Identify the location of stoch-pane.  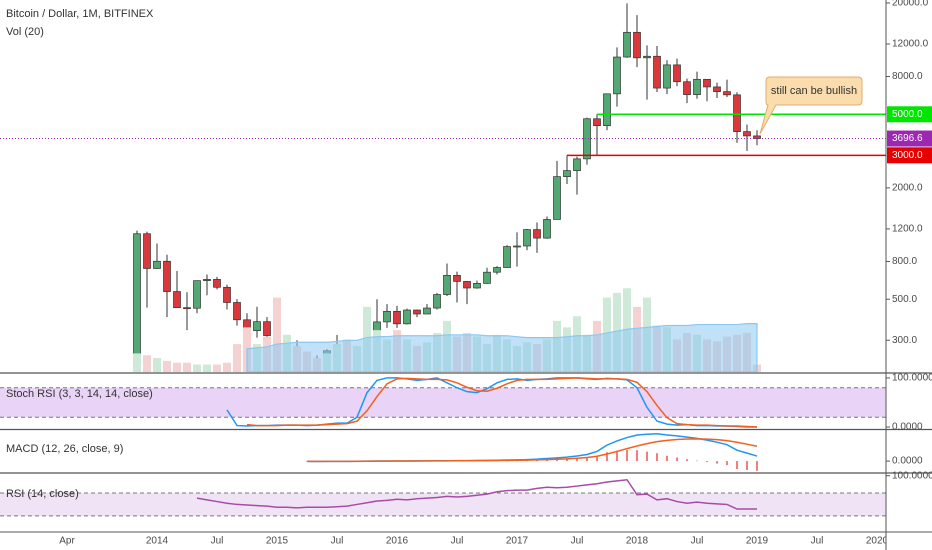
(443, 402).